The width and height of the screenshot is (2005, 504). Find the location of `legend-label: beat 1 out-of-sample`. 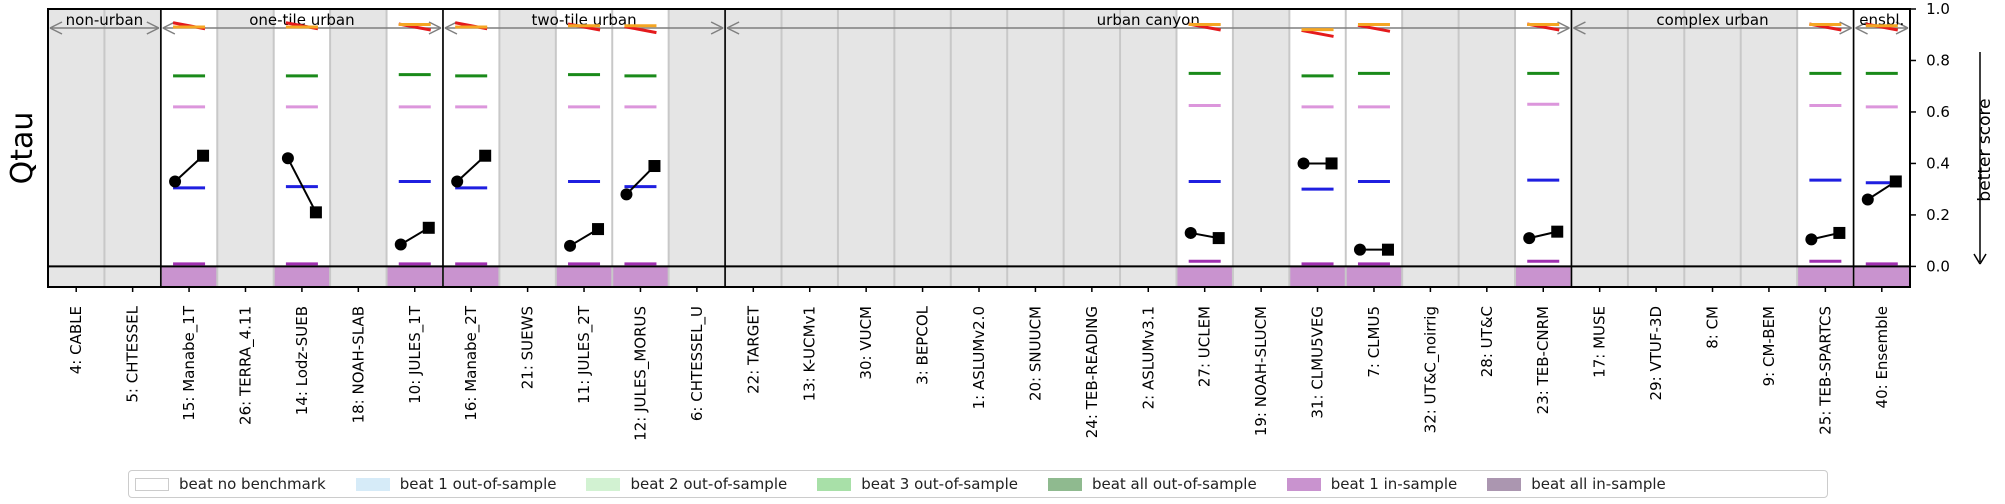

legend-label: beat 1 out-of-sample is located at coordinates (478, 484).